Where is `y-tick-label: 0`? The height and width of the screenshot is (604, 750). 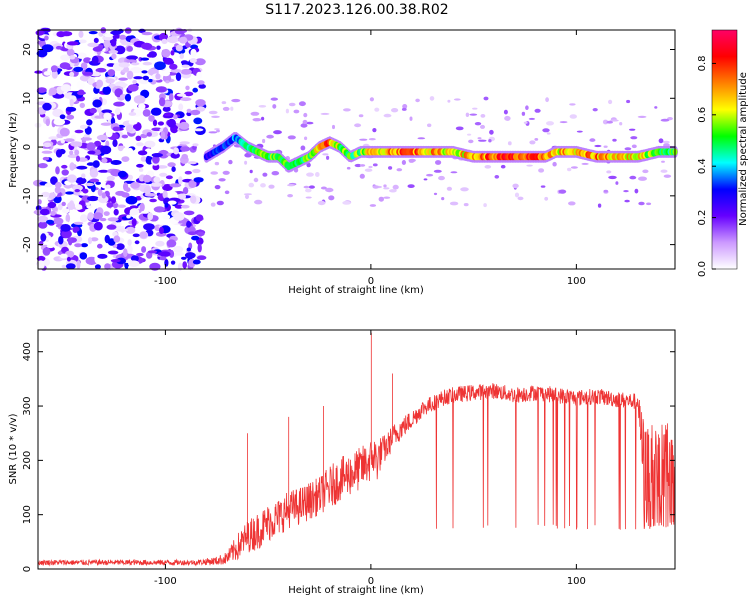
y-tick-label: 0 is located at coordinates (27, 147).